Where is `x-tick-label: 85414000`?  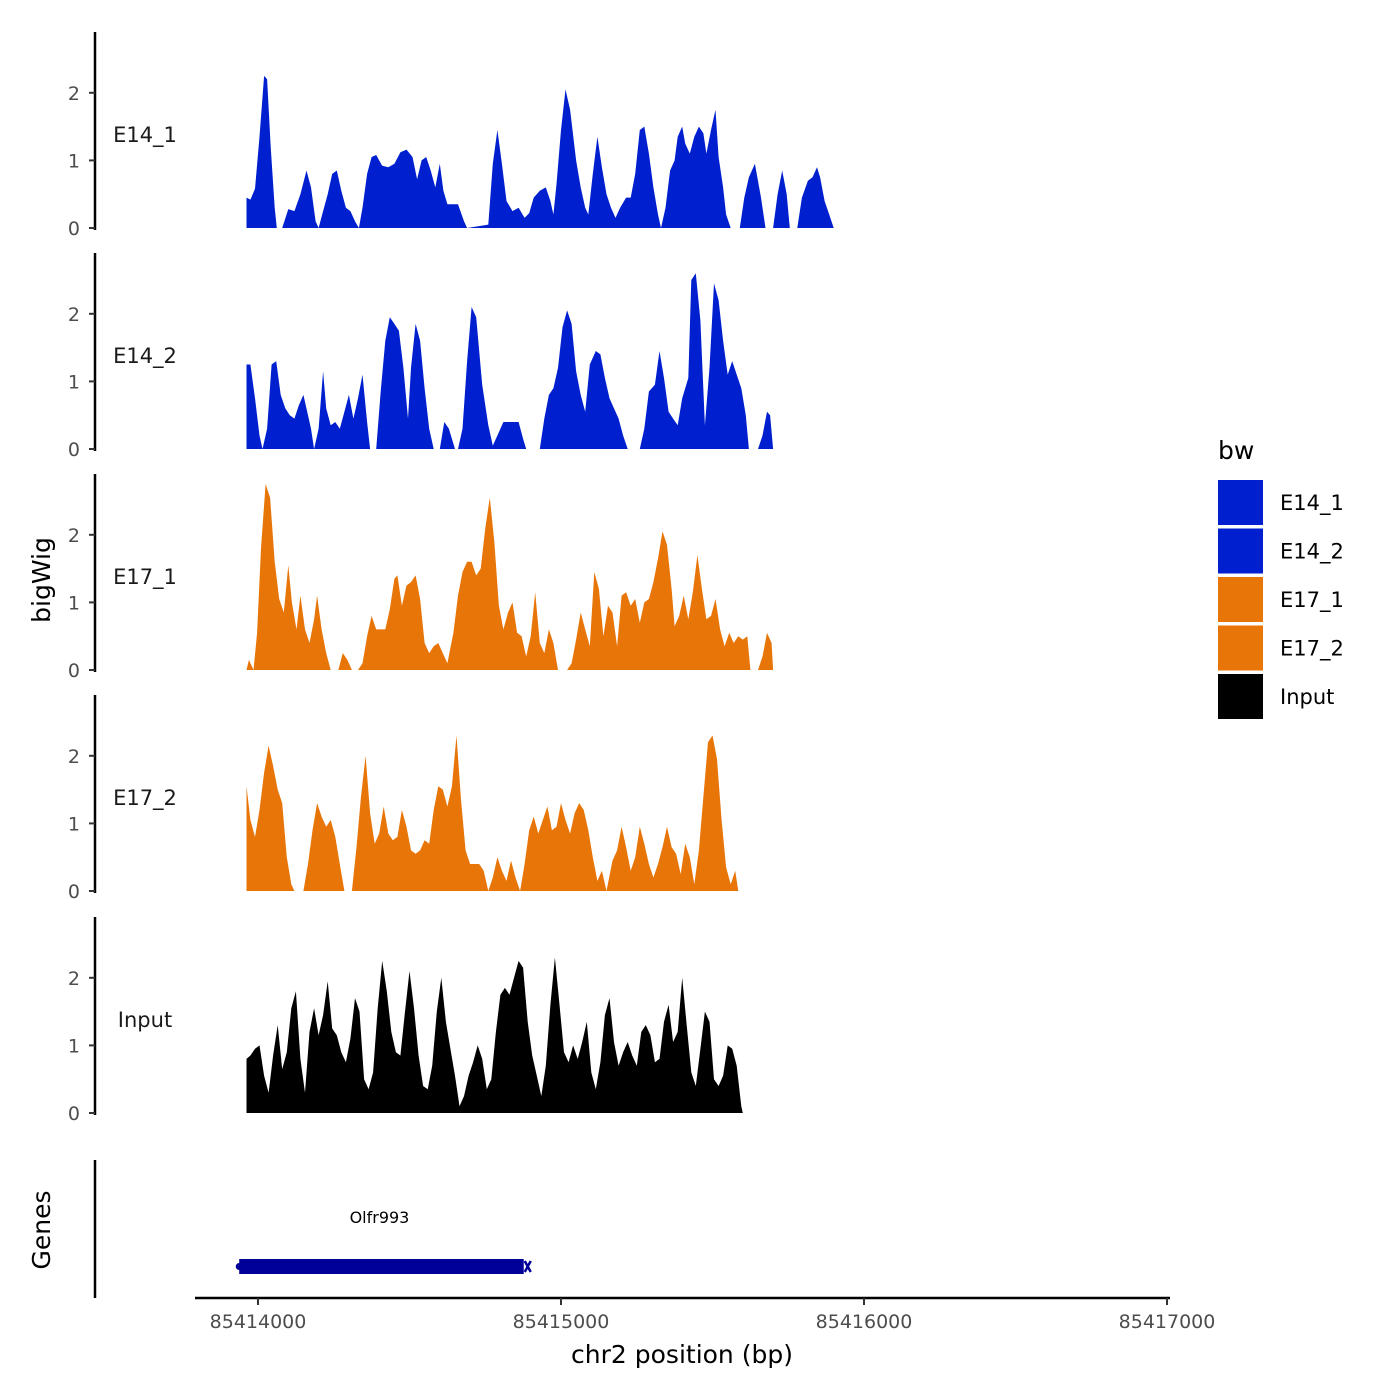
x-tick-label: 85414000 is located at coordinates (258, 1322).